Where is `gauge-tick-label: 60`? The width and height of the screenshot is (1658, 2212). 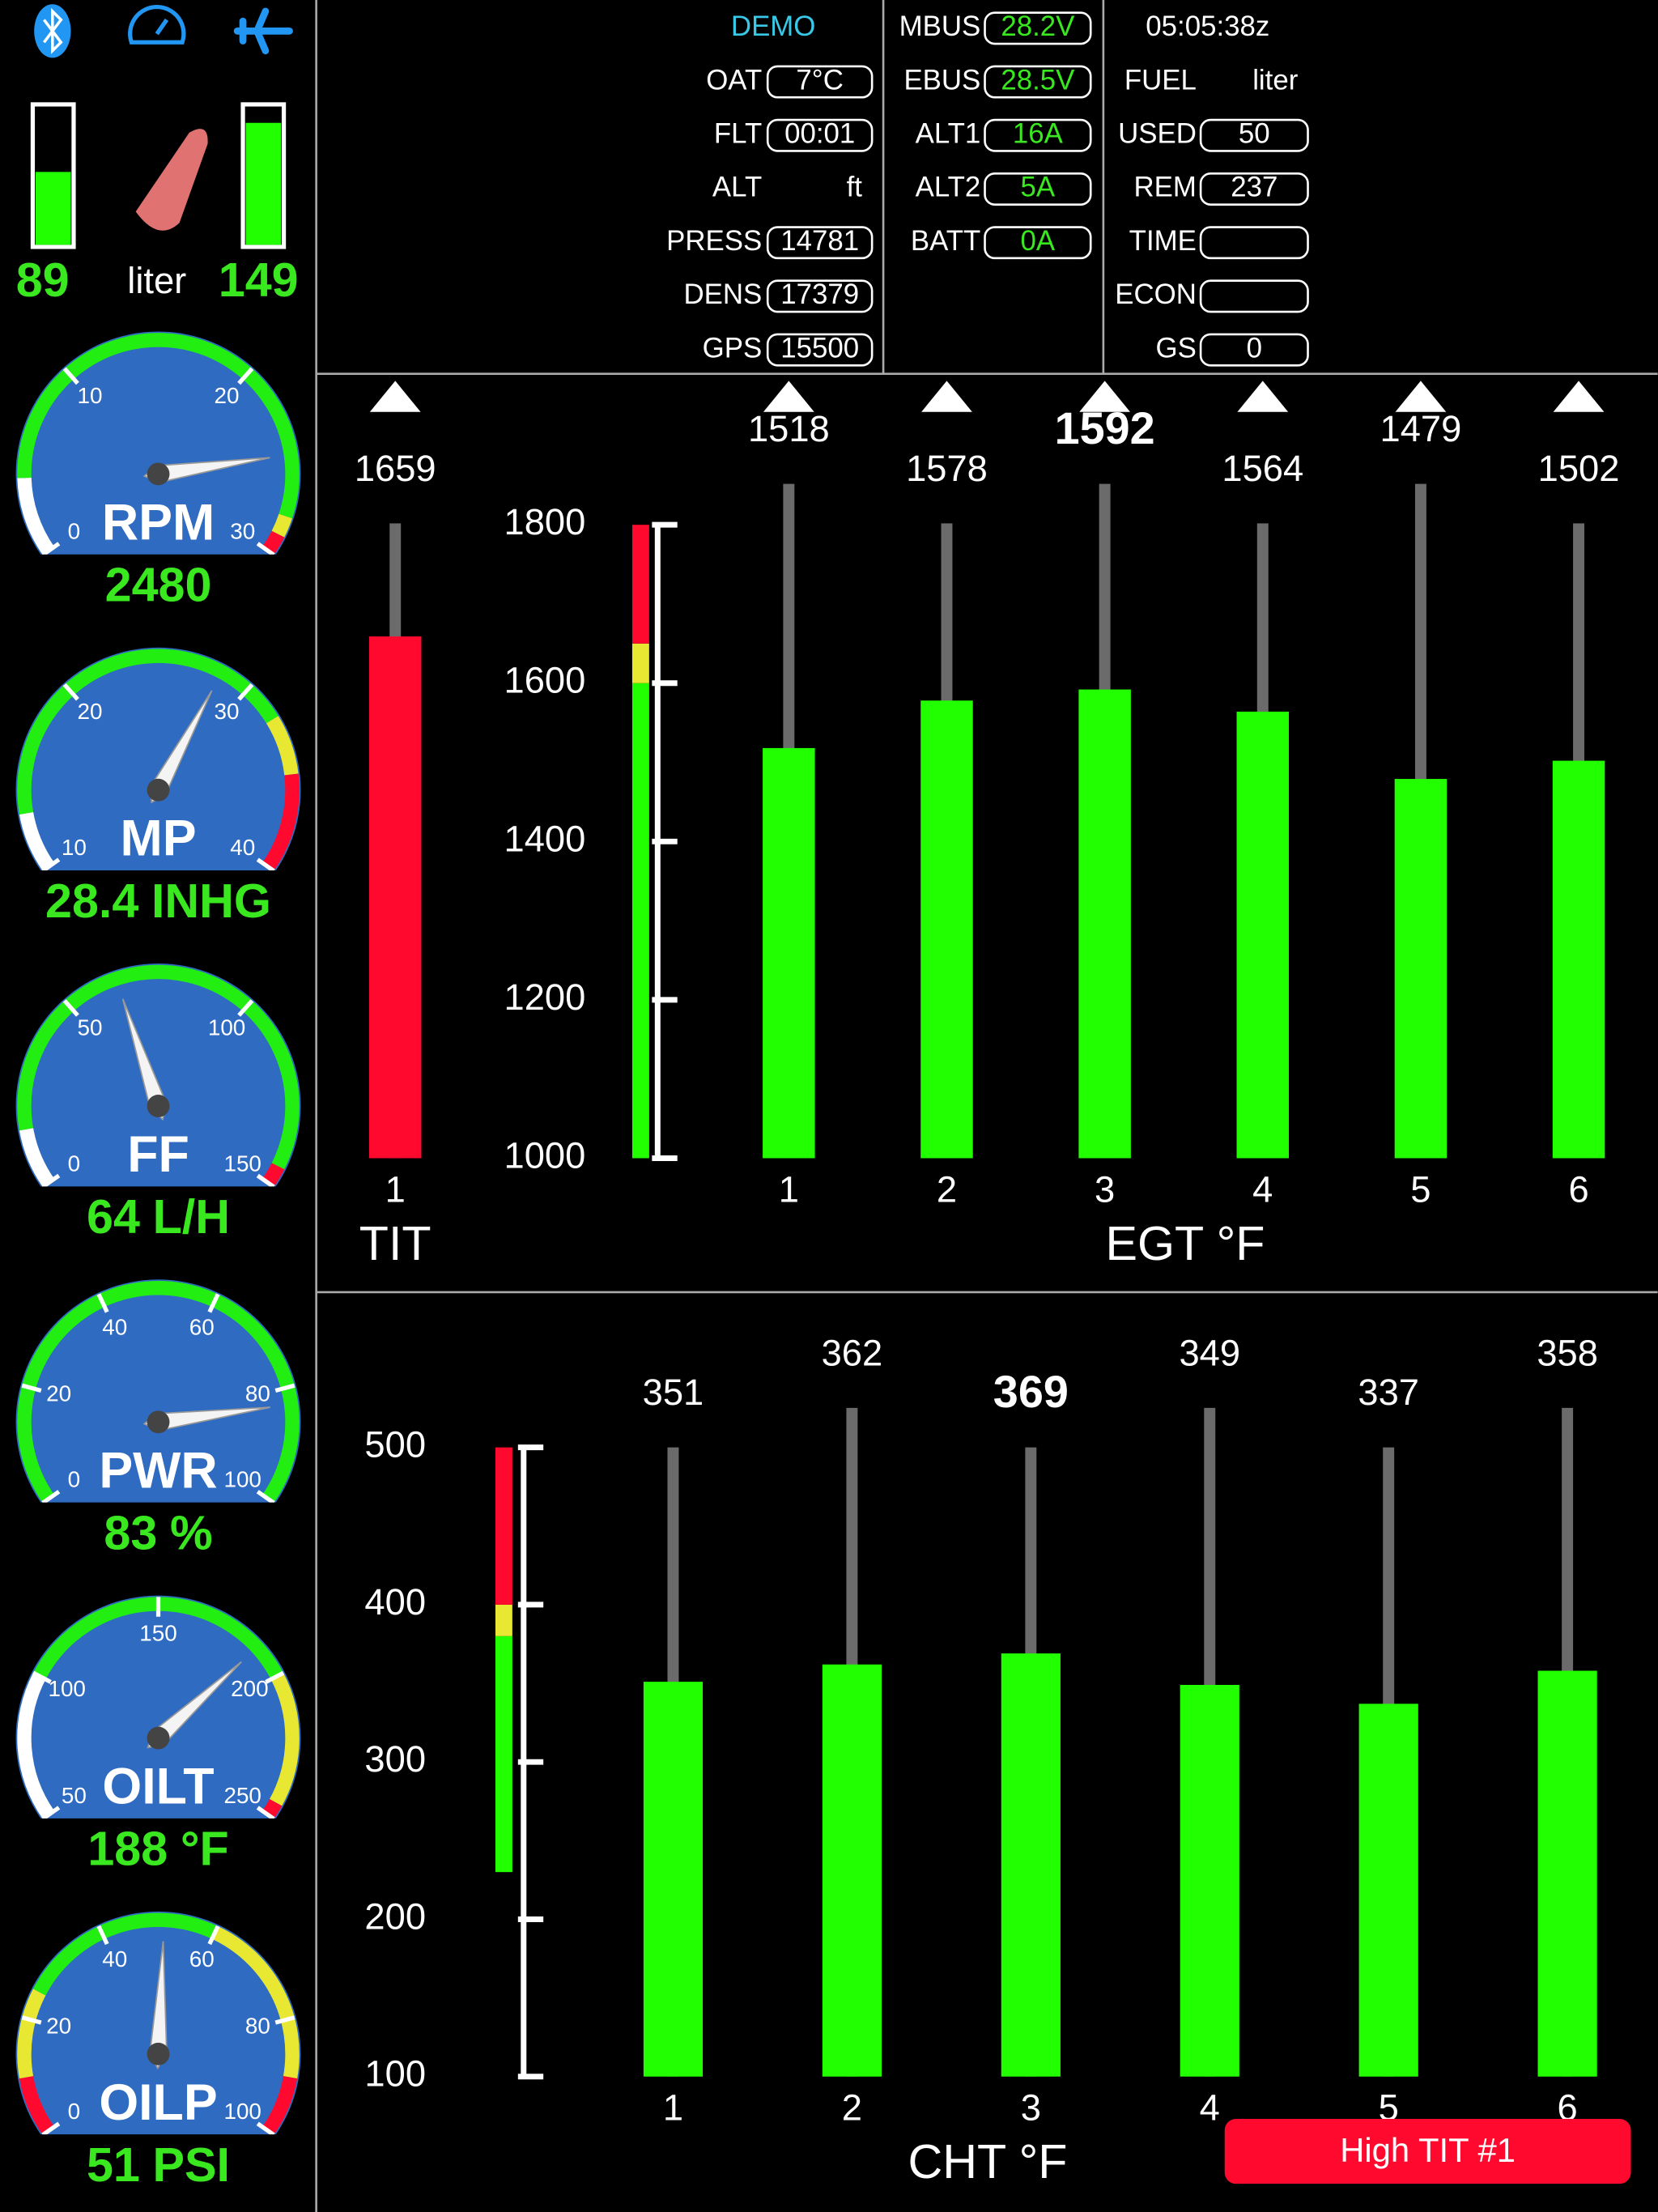 gauge-tick-label: 60 is located at coordinates (202, 1959).